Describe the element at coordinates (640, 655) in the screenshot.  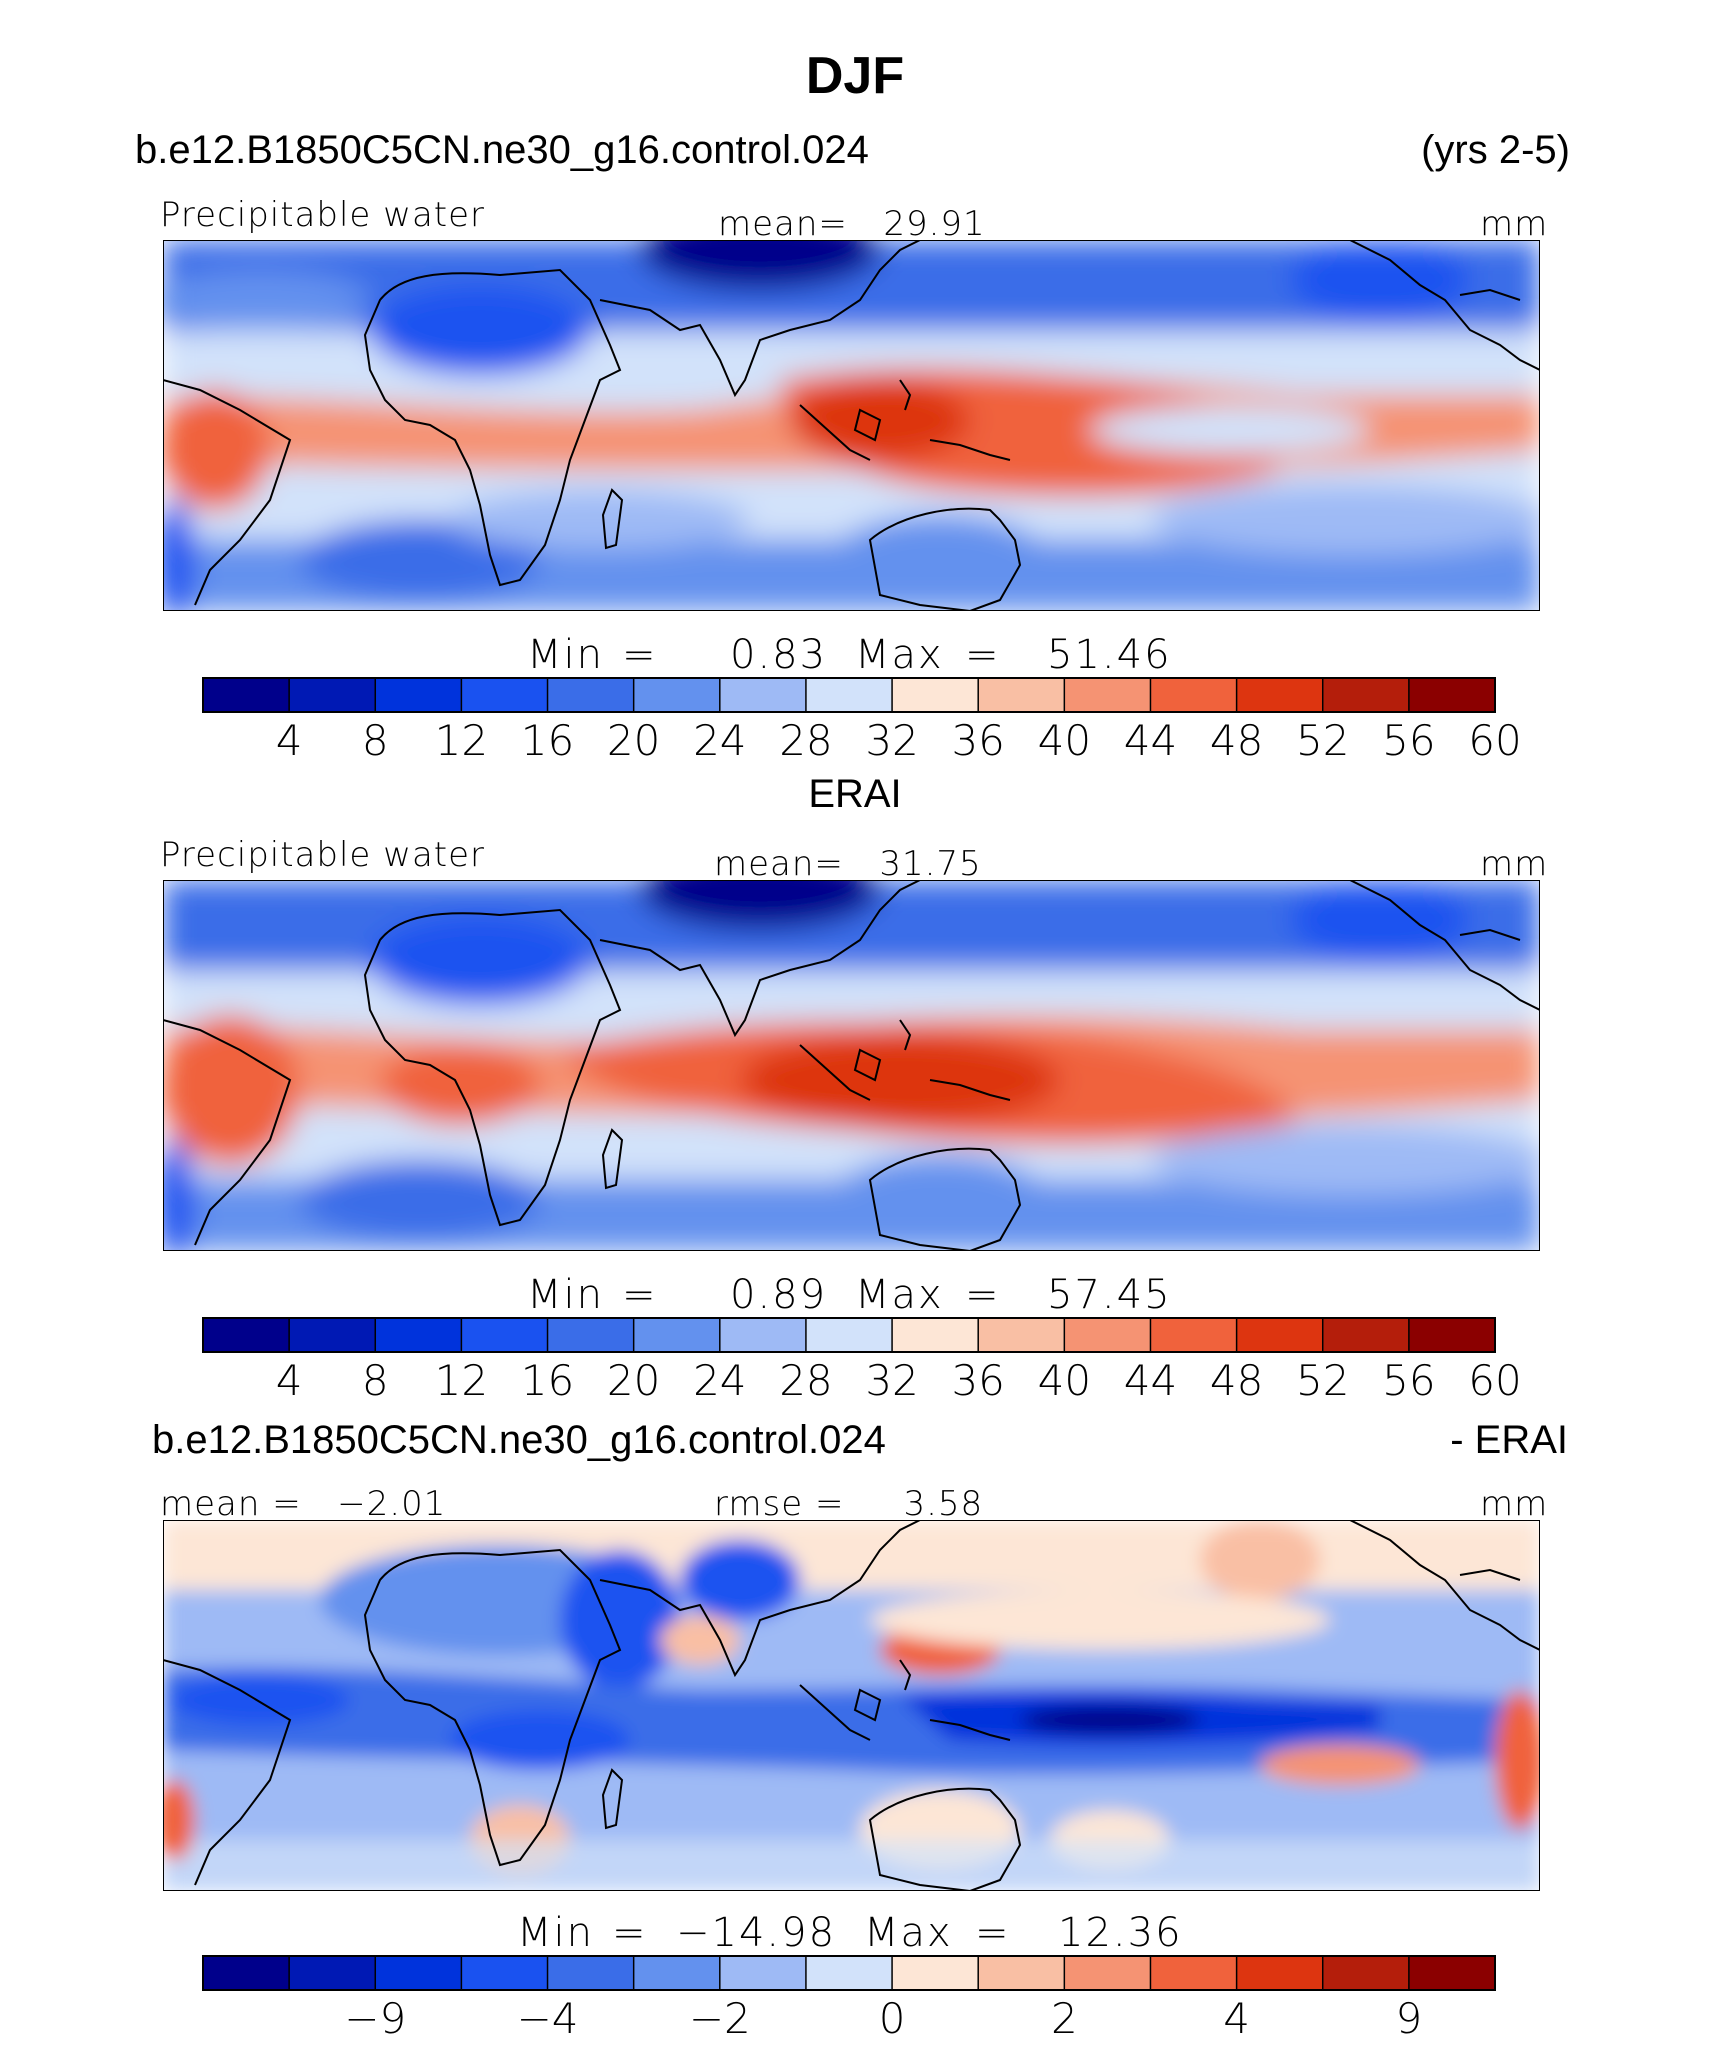
I see `panel1-min-eq: =` at that location.